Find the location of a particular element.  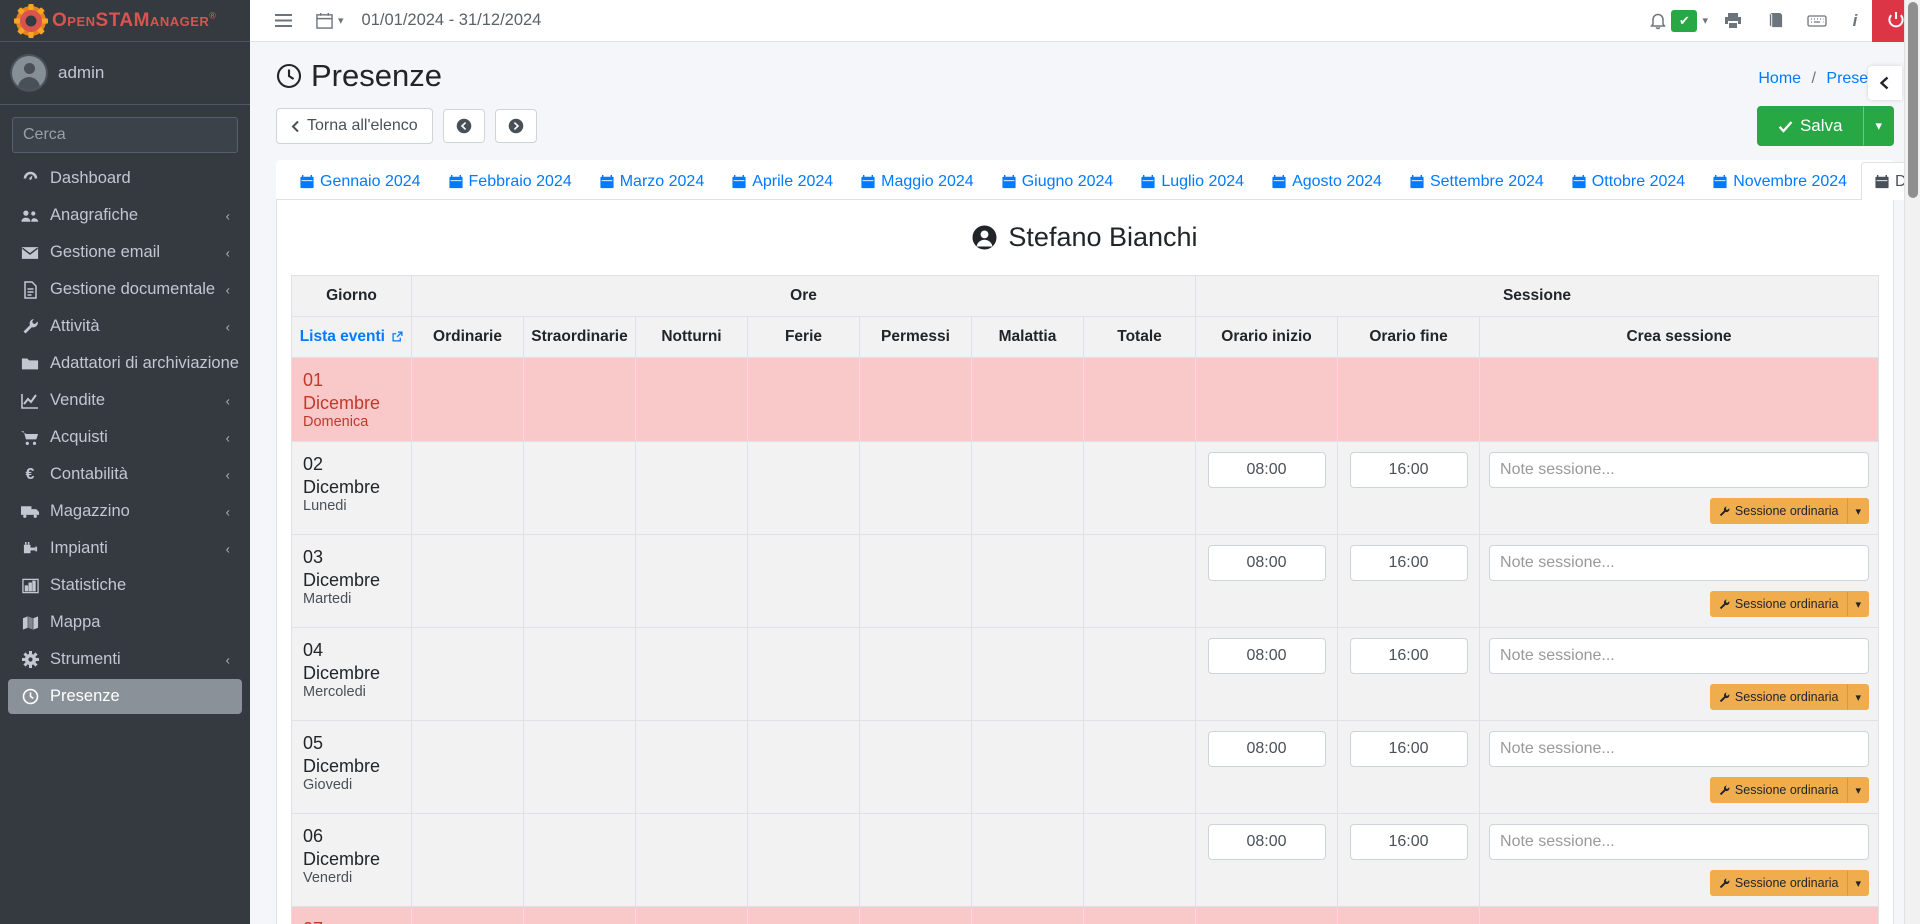

th-lista-eventi: Lista eventi is located at coordinates (351, 337).